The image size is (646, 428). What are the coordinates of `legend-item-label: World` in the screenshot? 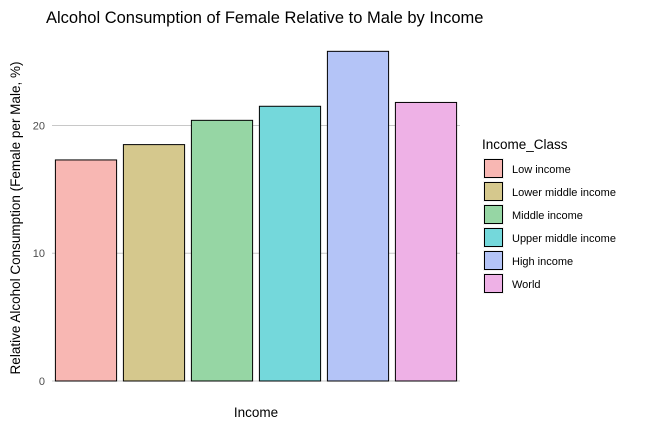 It's located at (526, 285).